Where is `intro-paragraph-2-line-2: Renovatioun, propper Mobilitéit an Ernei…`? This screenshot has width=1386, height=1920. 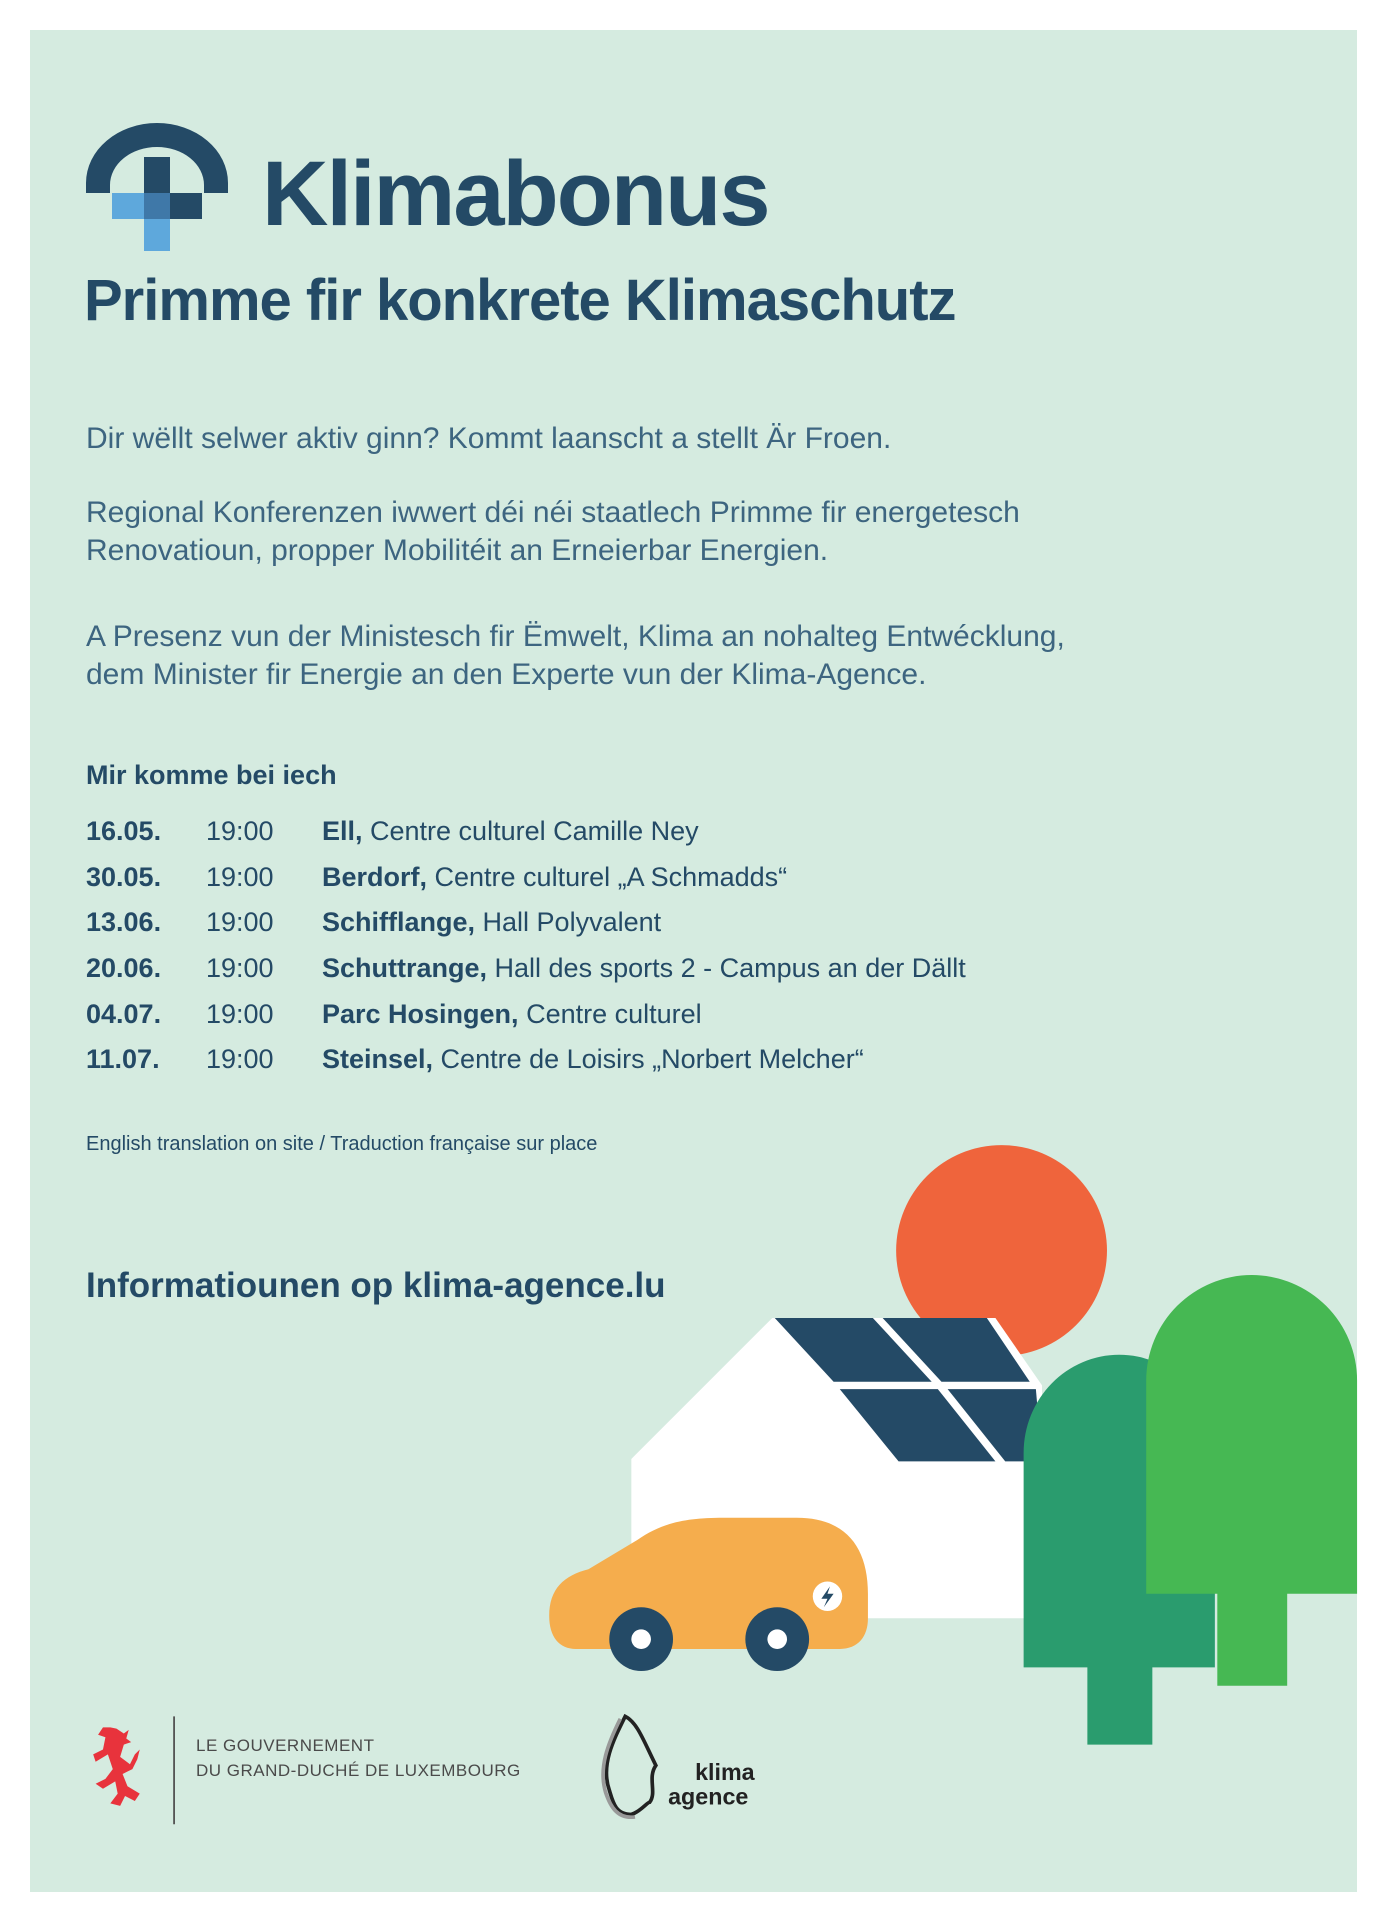
intro-paragraph-2-line-2: Renovatioun, propper Mobilitéit an Ernei… is located at coordinates (457, 550).